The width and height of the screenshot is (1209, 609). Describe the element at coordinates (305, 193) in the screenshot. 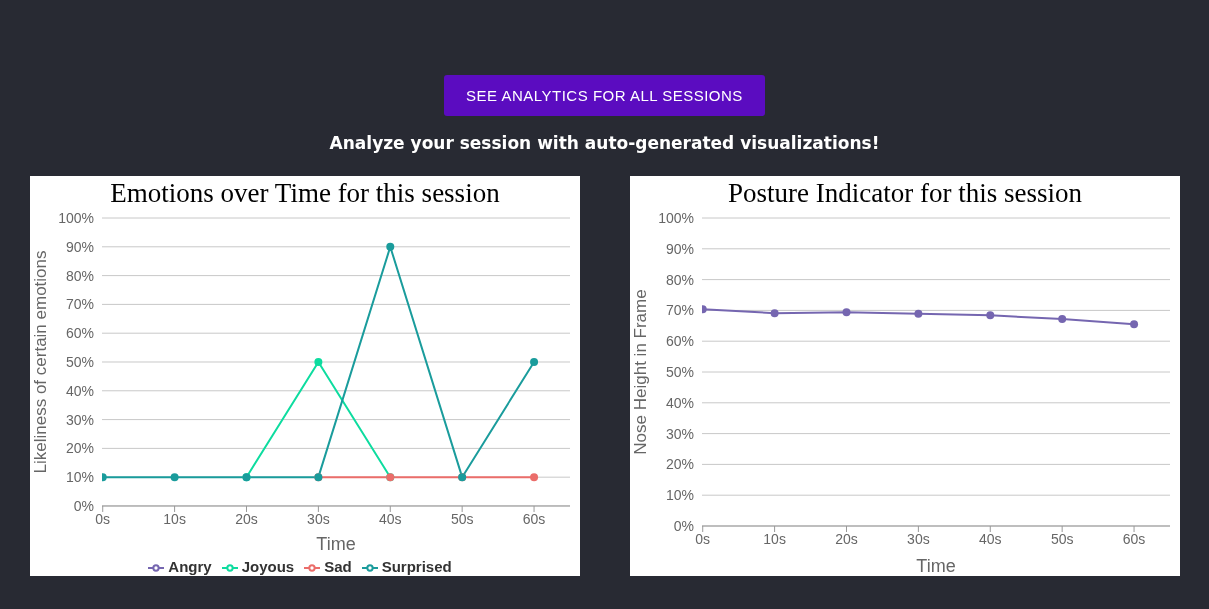

I see `chart-title: Emotions over Time for this session` at that location.